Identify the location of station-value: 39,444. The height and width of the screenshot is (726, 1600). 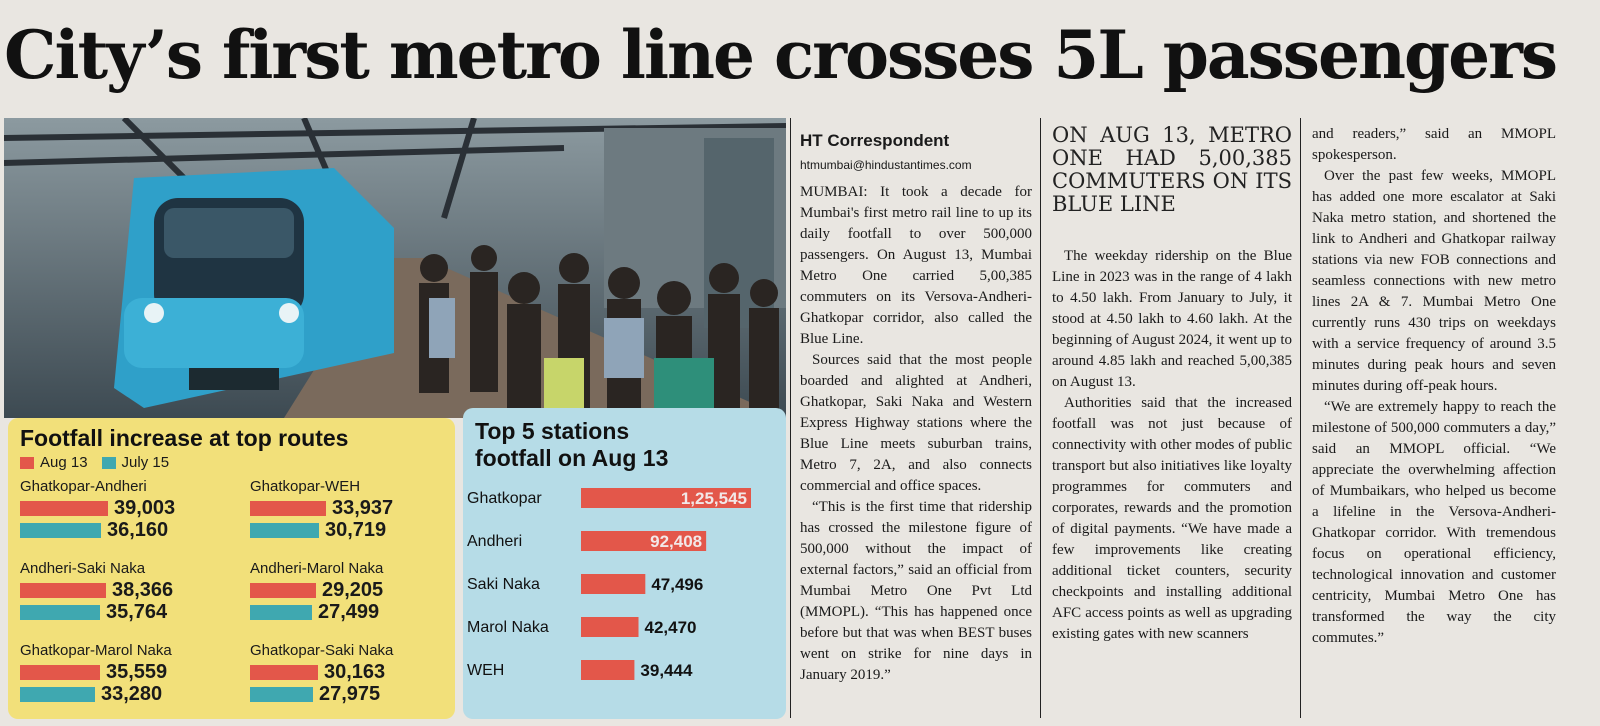
(666, 670).